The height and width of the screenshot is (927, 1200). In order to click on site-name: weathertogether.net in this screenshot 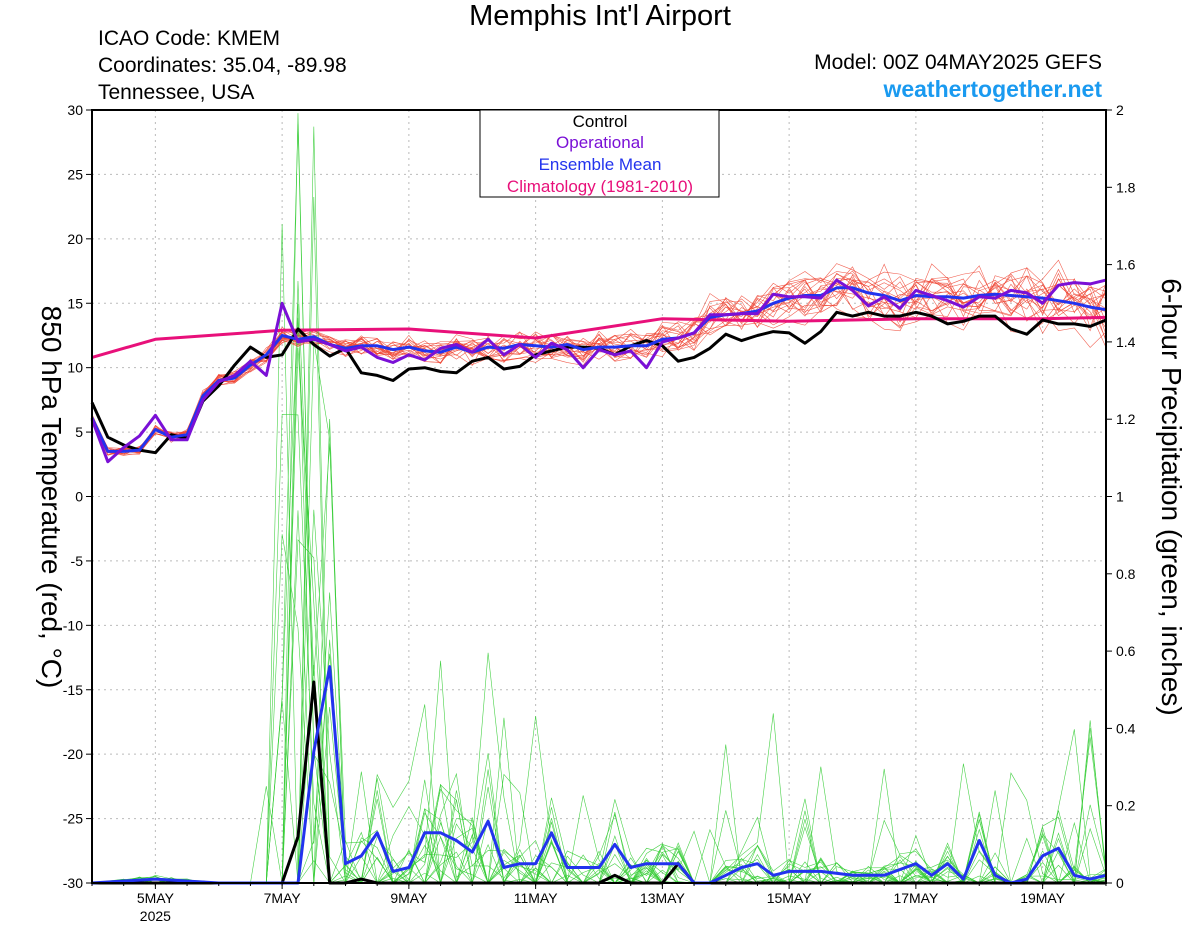, I will do `click(992, 89)`.